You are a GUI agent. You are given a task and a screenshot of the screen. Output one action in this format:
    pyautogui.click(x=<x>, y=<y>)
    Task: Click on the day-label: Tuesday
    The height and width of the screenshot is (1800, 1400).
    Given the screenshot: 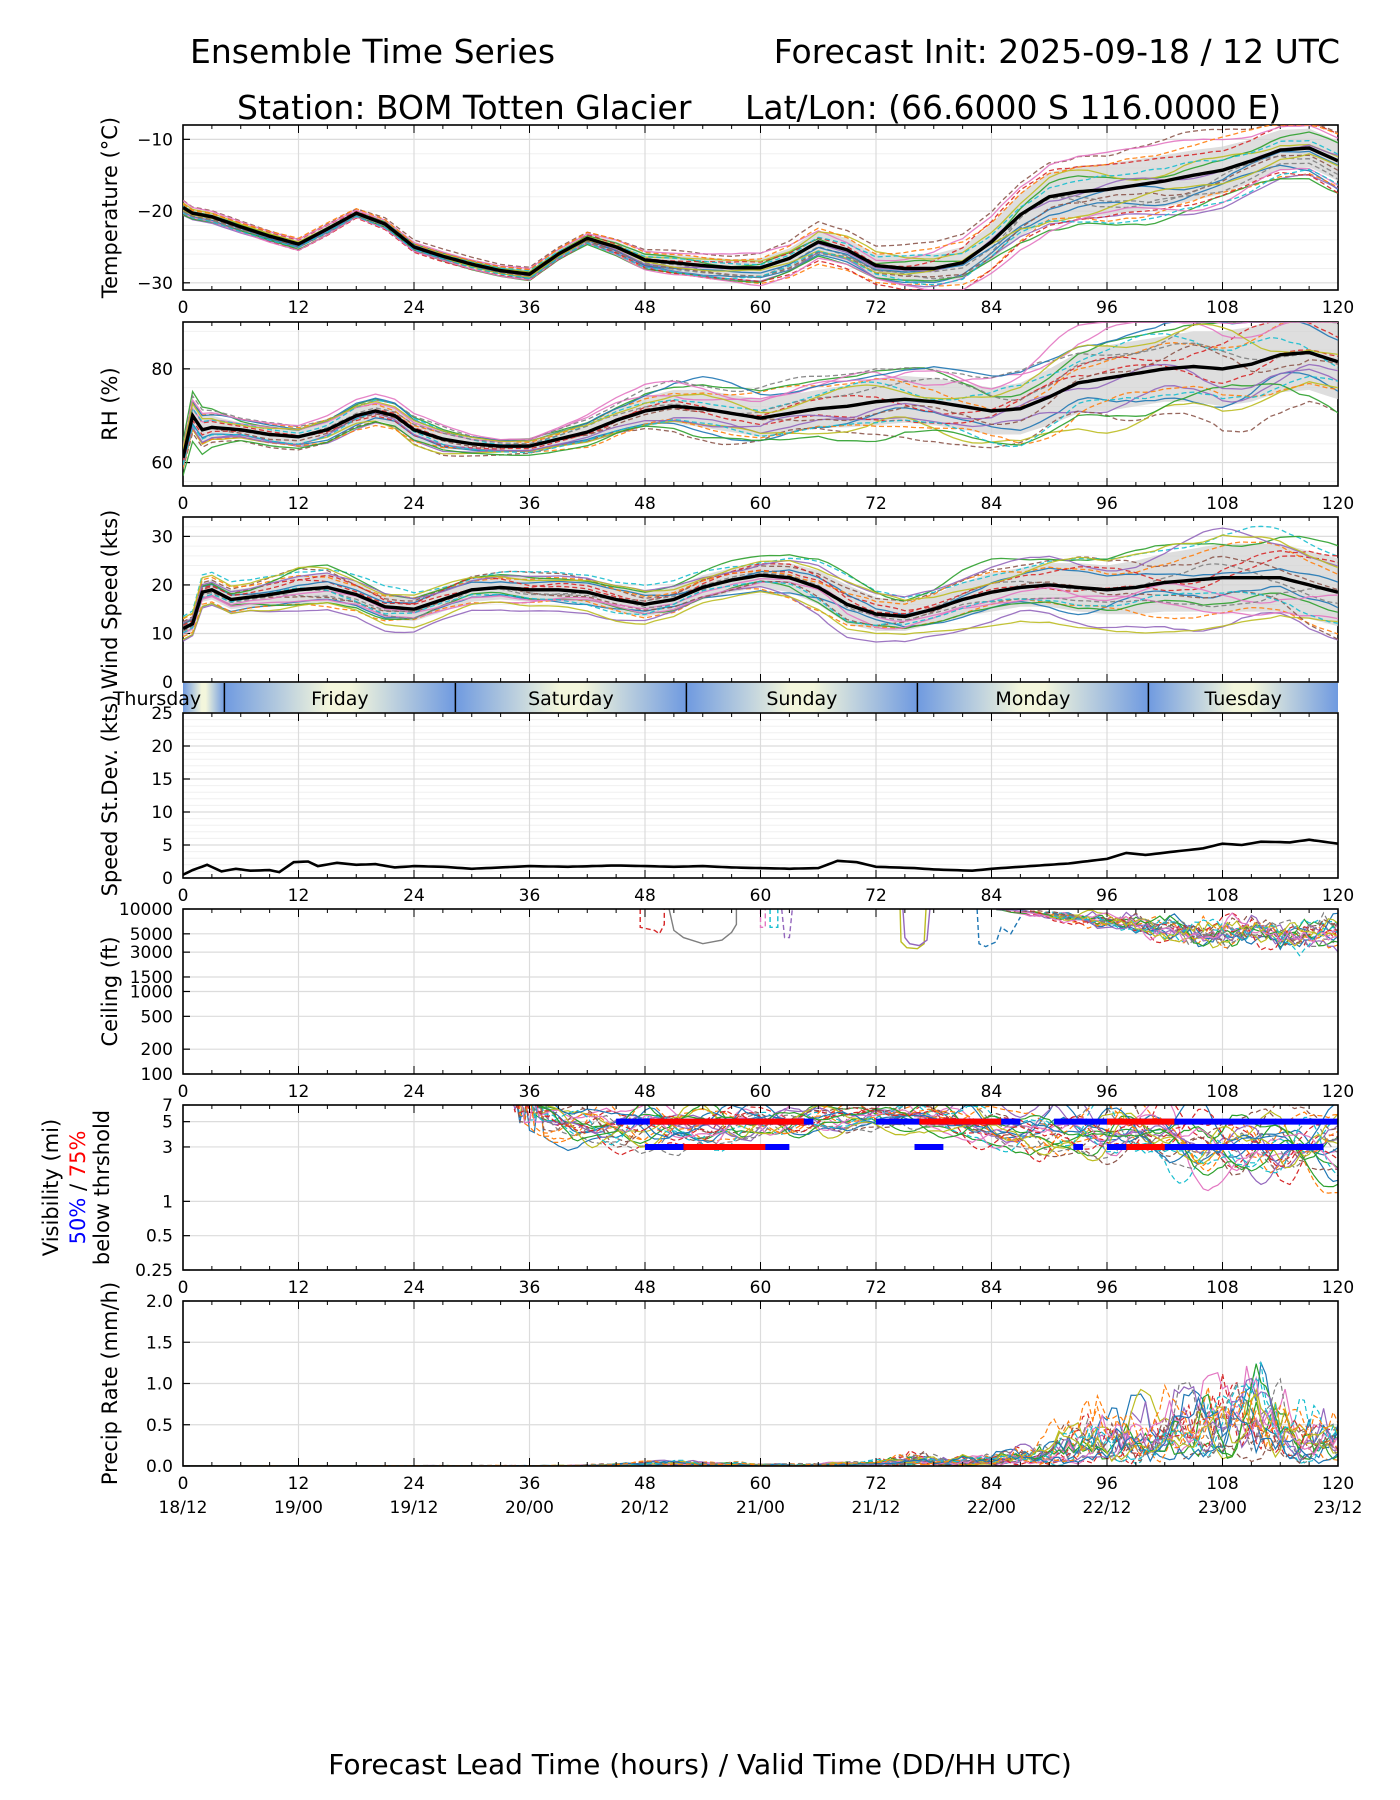 What is the action you would take?
    pyautogui.click(x=1243, y=699)
    